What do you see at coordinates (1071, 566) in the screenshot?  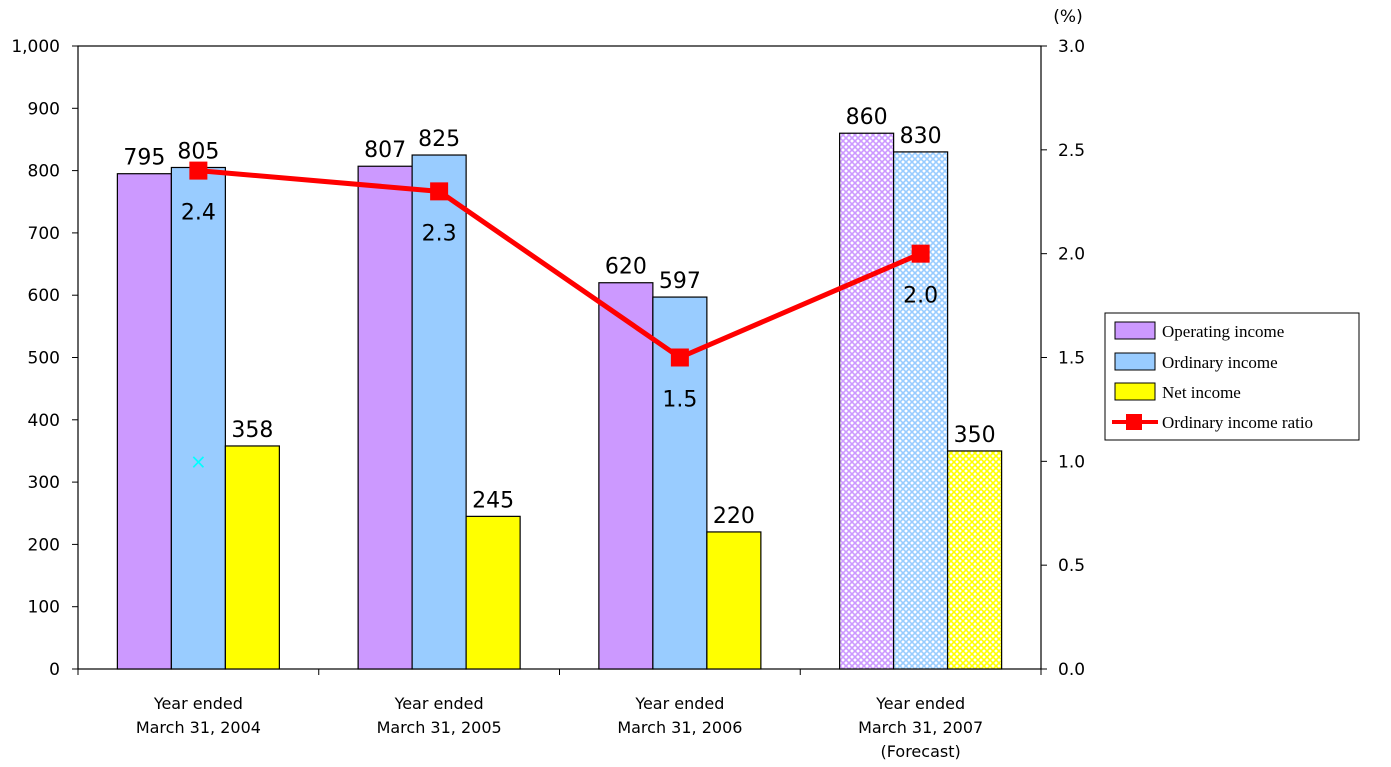 I see `right-axis-tick-label: 0.5` at bounding box center [1071, 566].